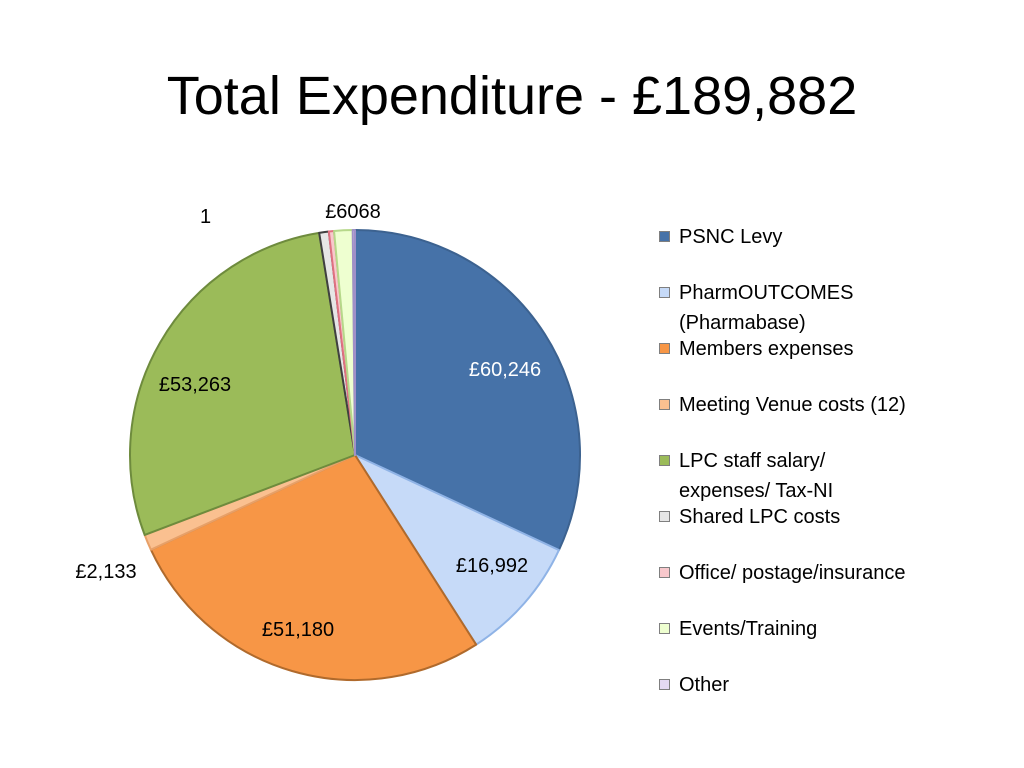 The width and height of the screenshot is (1024, 768). What do you see at coordinates (731, 237) in the screenshot?
I see `legend-label: PSNC Levy` at bounding box center [731, 237].